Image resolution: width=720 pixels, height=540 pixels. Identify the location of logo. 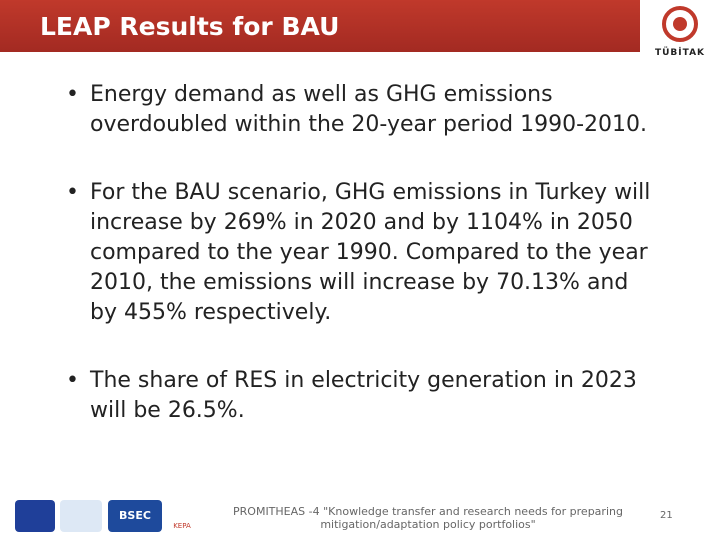
(81, 516).